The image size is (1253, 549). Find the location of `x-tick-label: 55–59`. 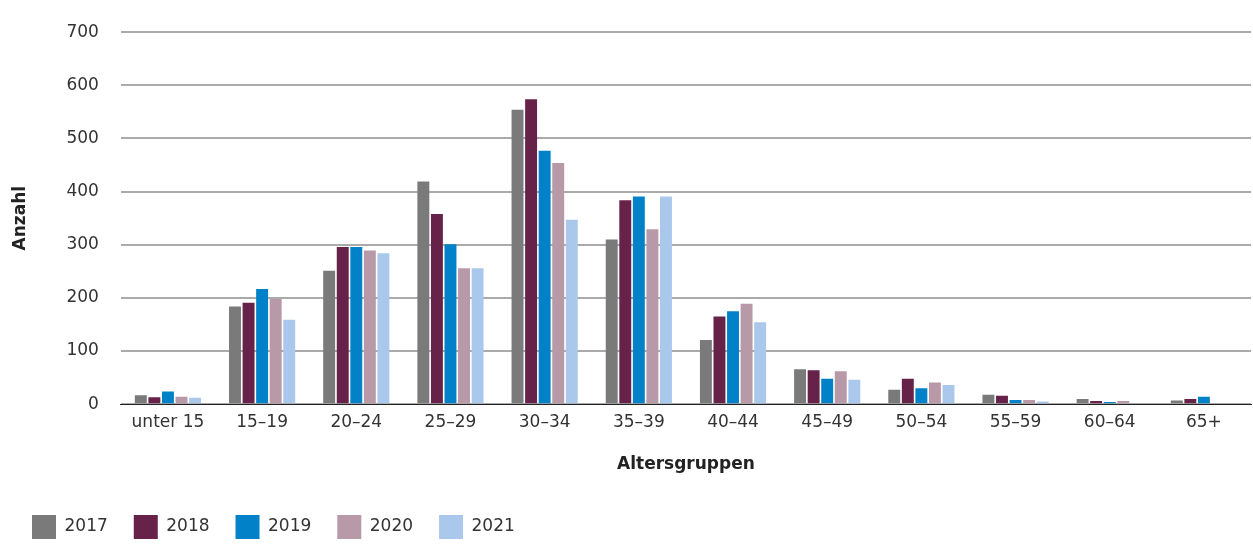

x-tick-label: 55–59 is located at coordinates (1015, 420).